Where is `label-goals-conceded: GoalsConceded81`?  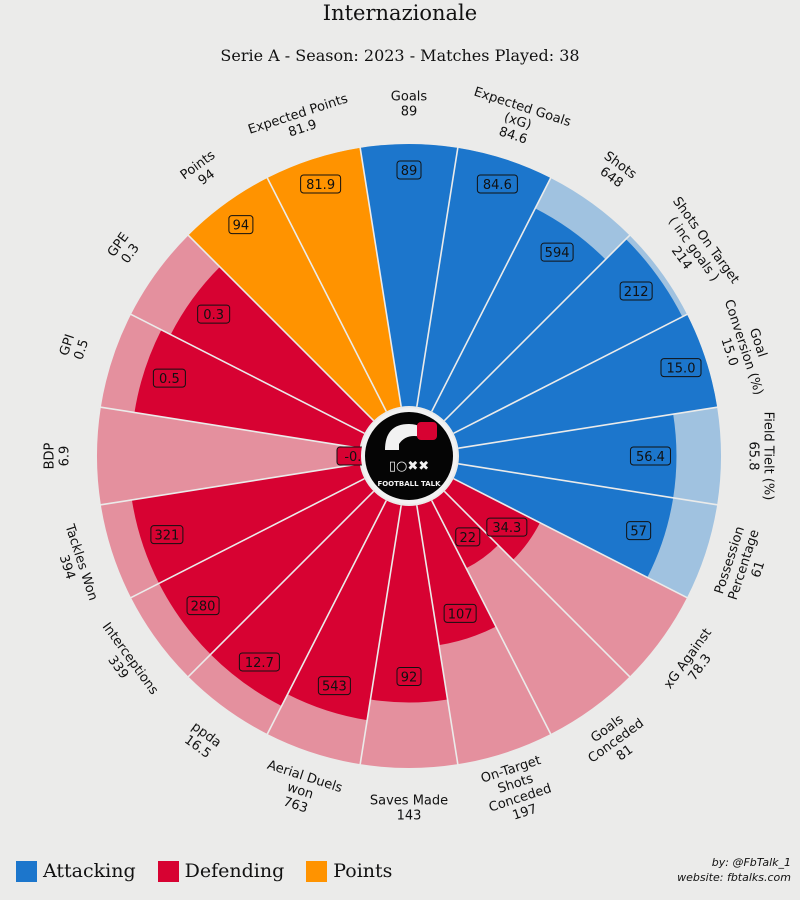 label-goals-conceded: GoalsConceded81 is located at coordinates (616, 741).